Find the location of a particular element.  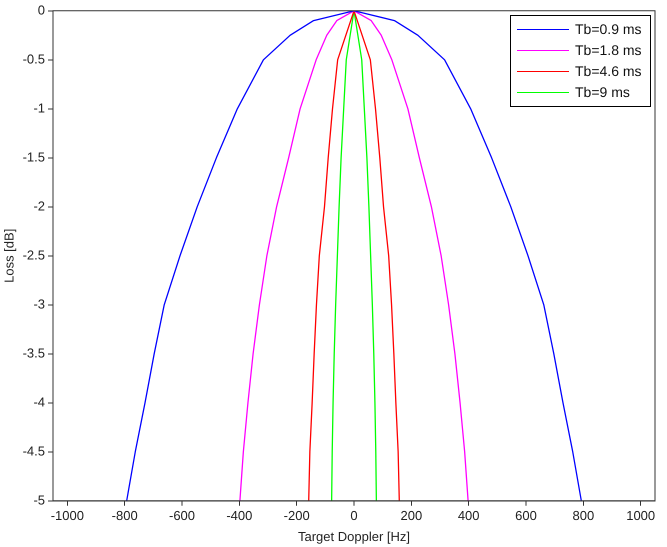

legend-label: Tb=4.6 ms is located at coordinates (608, 71).